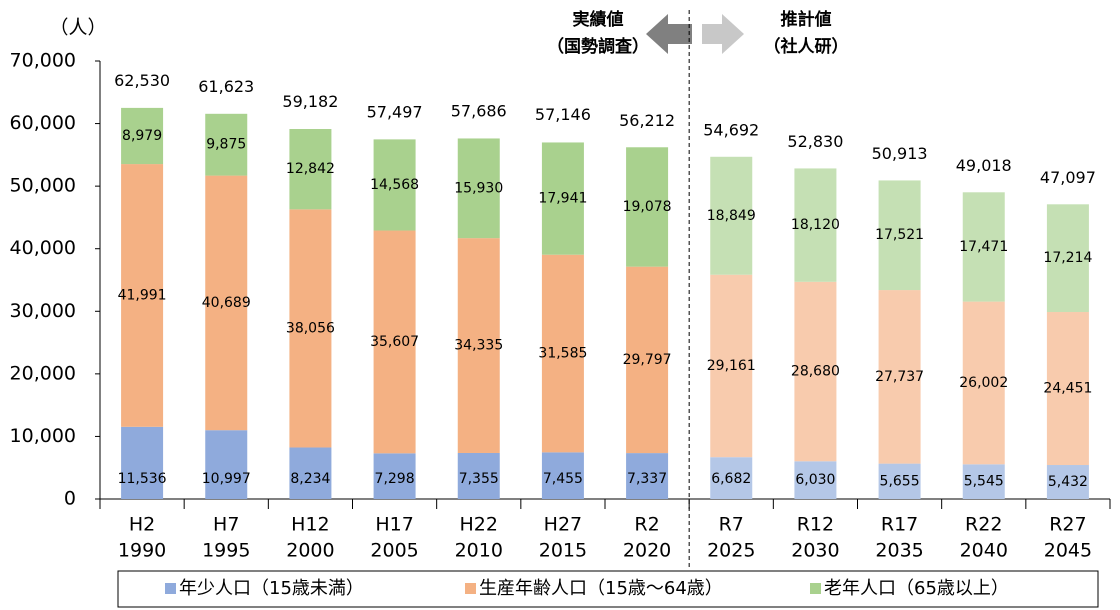 This screenshot has height=610, width=1120. Describe the element at coordinates (984, 551) in the screenshot. I see `x-tick-label: 2040` at that location.